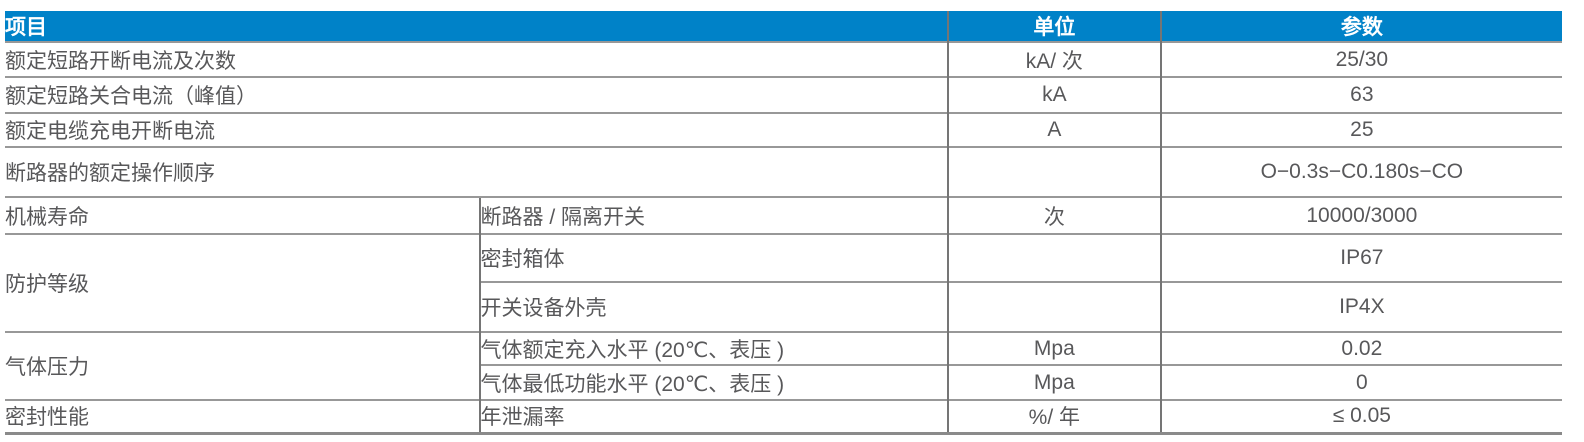  Describe the element at coordinates (713, 348) in the screenshot. I see `sub-item-cell: 气体额定充入水平 (20℃、表压 )` at that location.